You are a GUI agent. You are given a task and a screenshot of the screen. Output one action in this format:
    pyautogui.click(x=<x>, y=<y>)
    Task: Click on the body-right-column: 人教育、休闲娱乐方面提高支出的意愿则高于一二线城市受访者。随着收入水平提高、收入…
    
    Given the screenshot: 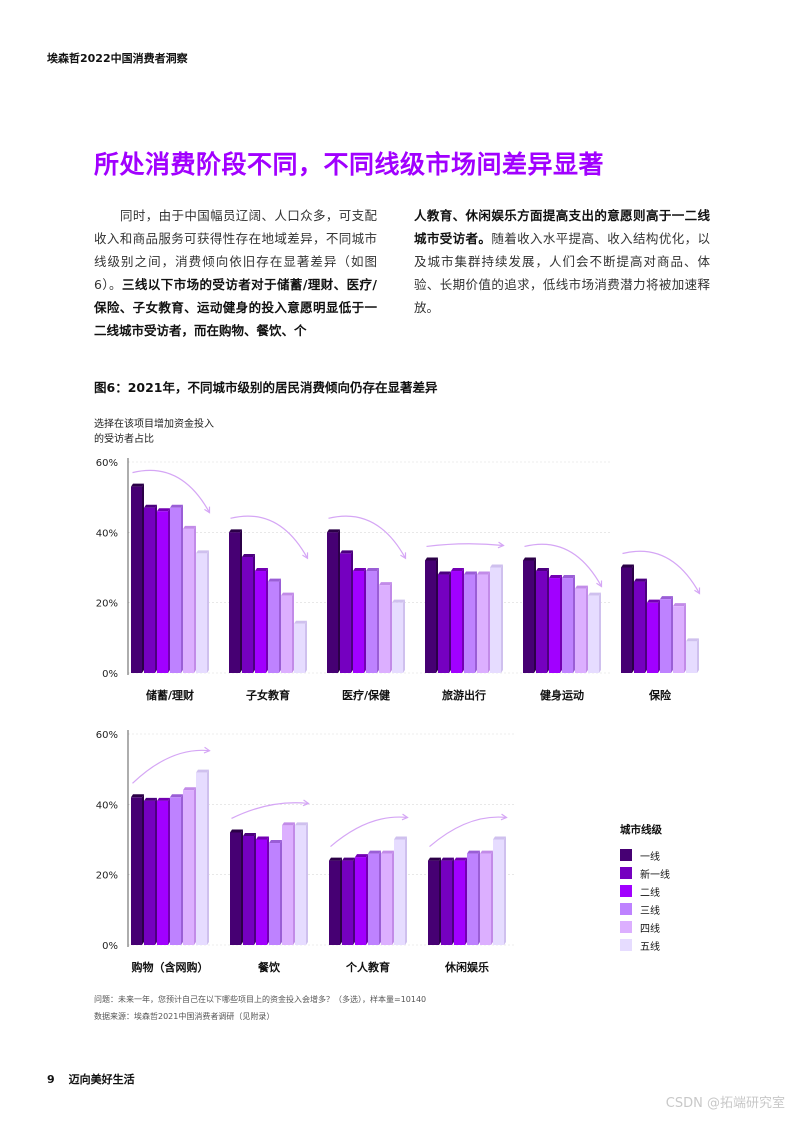 What is the action you would take?
    pyautogui.click(x=562, y=261)
    